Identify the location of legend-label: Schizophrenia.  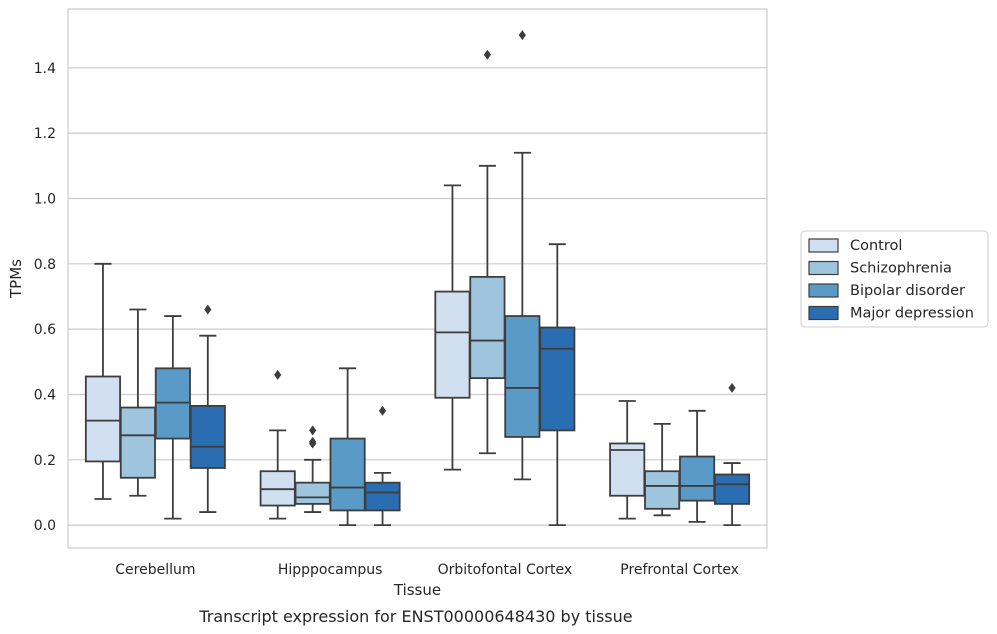
(901, 269).